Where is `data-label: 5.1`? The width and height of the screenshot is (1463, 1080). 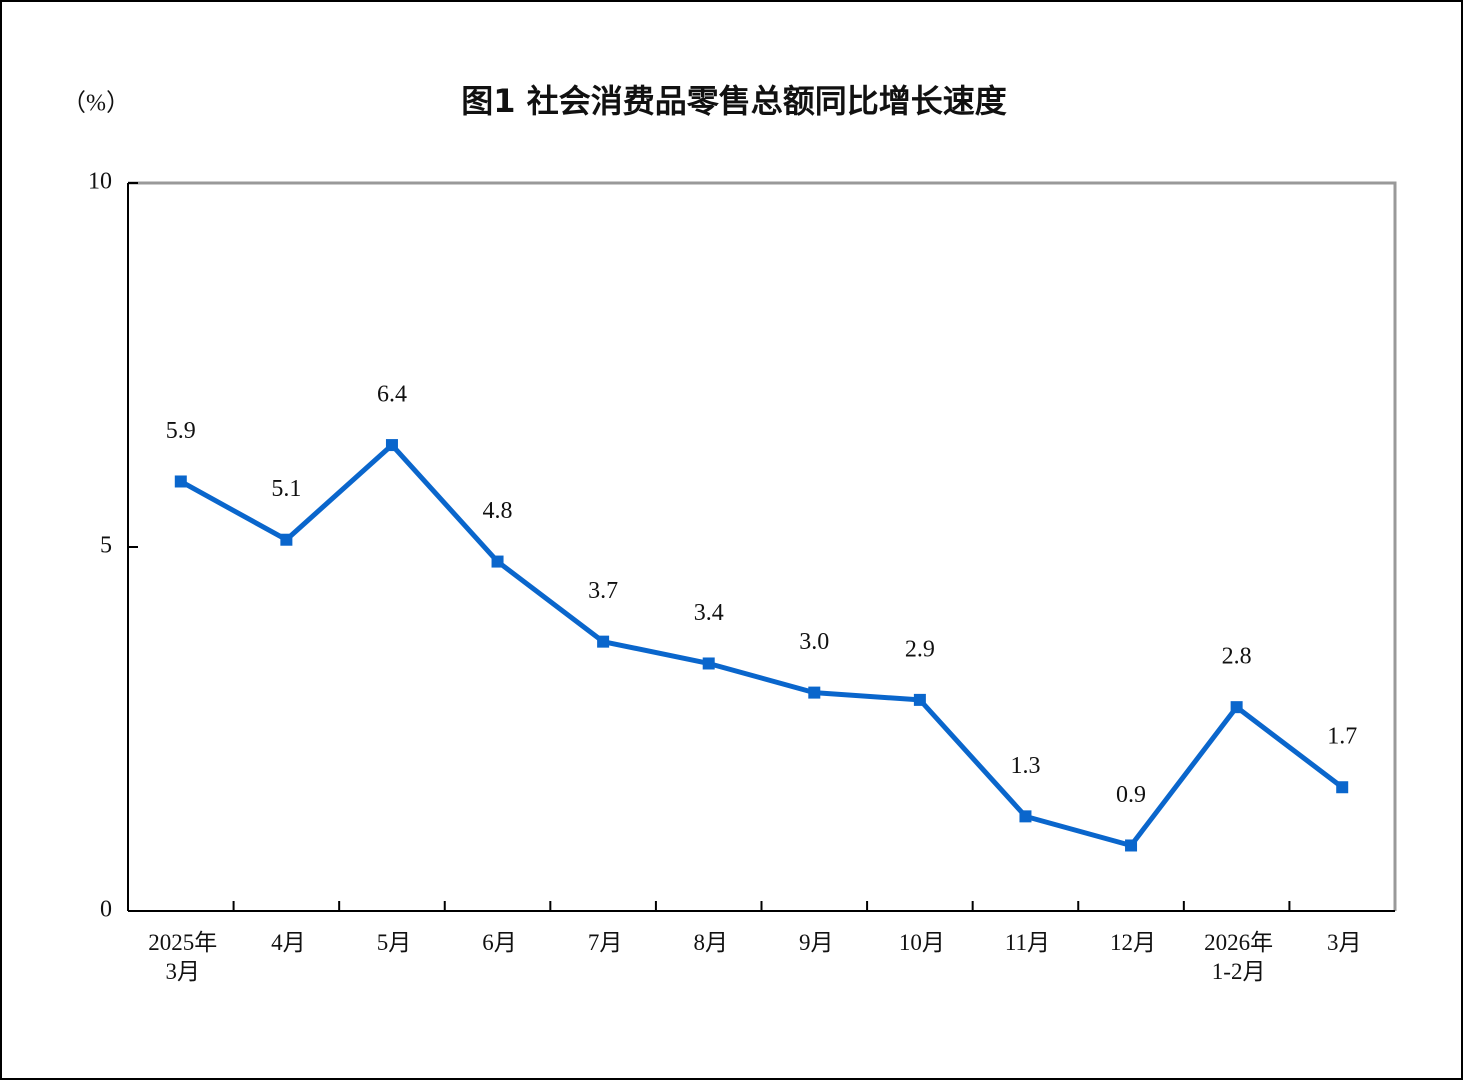 data-label: 5.1 is located at coordinates (286, 489).